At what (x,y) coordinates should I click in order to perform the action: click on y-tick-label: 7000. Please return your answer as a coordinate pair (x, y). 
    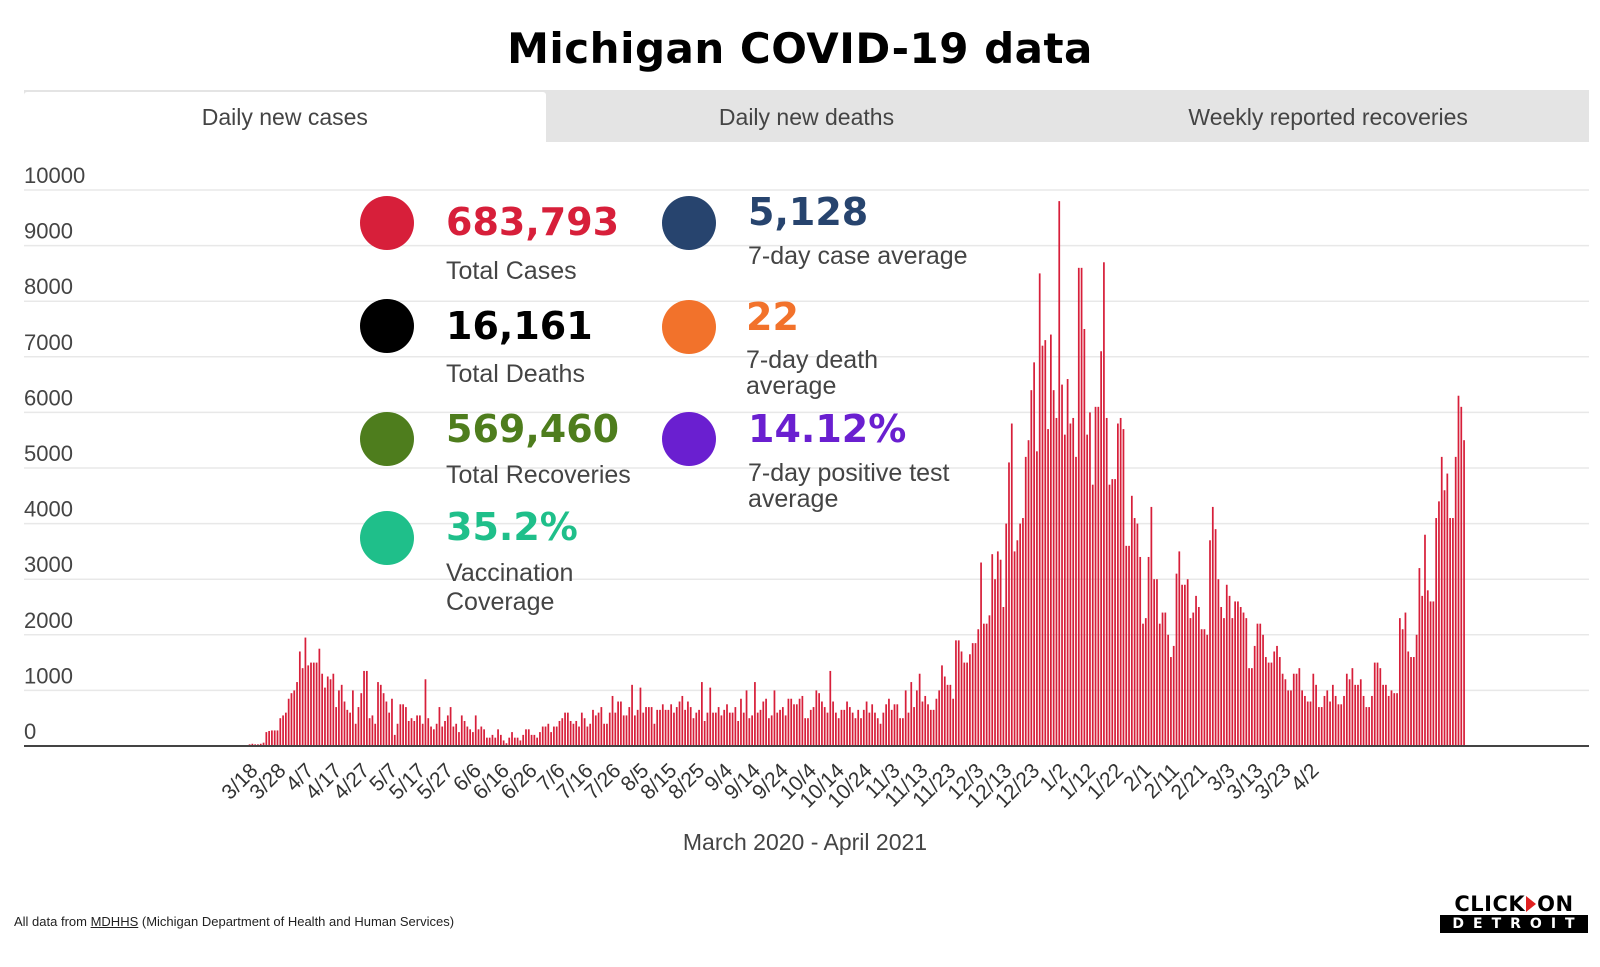
    Looking at the image, I should click on (48, 342).